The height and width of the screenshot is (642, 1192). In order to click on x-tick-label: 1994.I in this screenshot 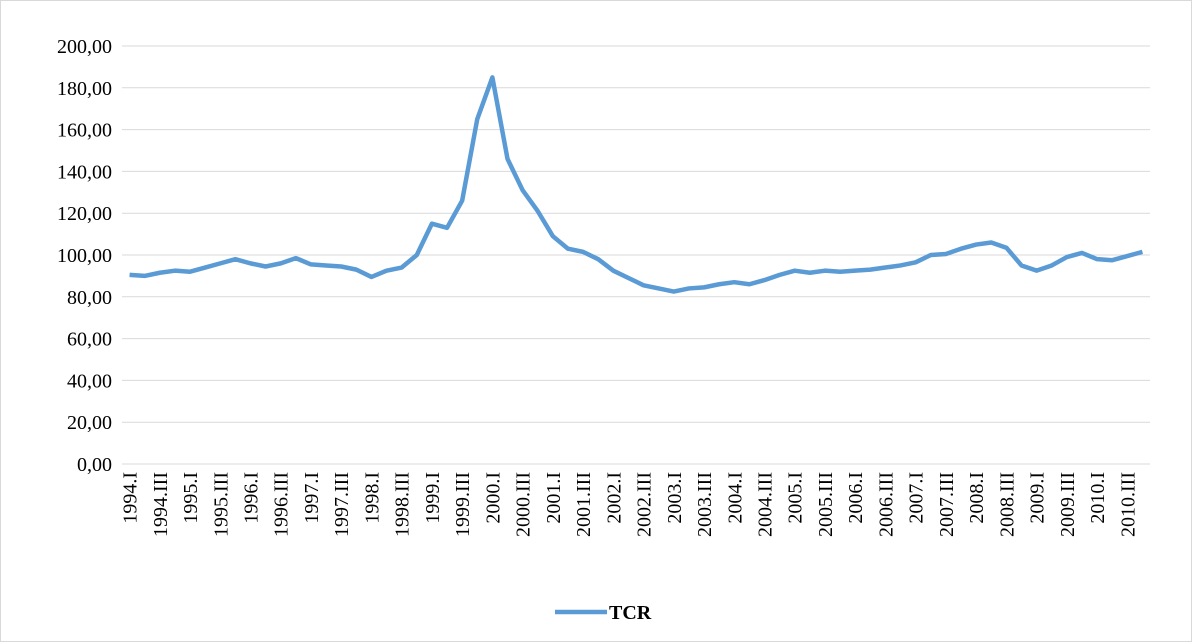, I will do `click(131, 498)`.